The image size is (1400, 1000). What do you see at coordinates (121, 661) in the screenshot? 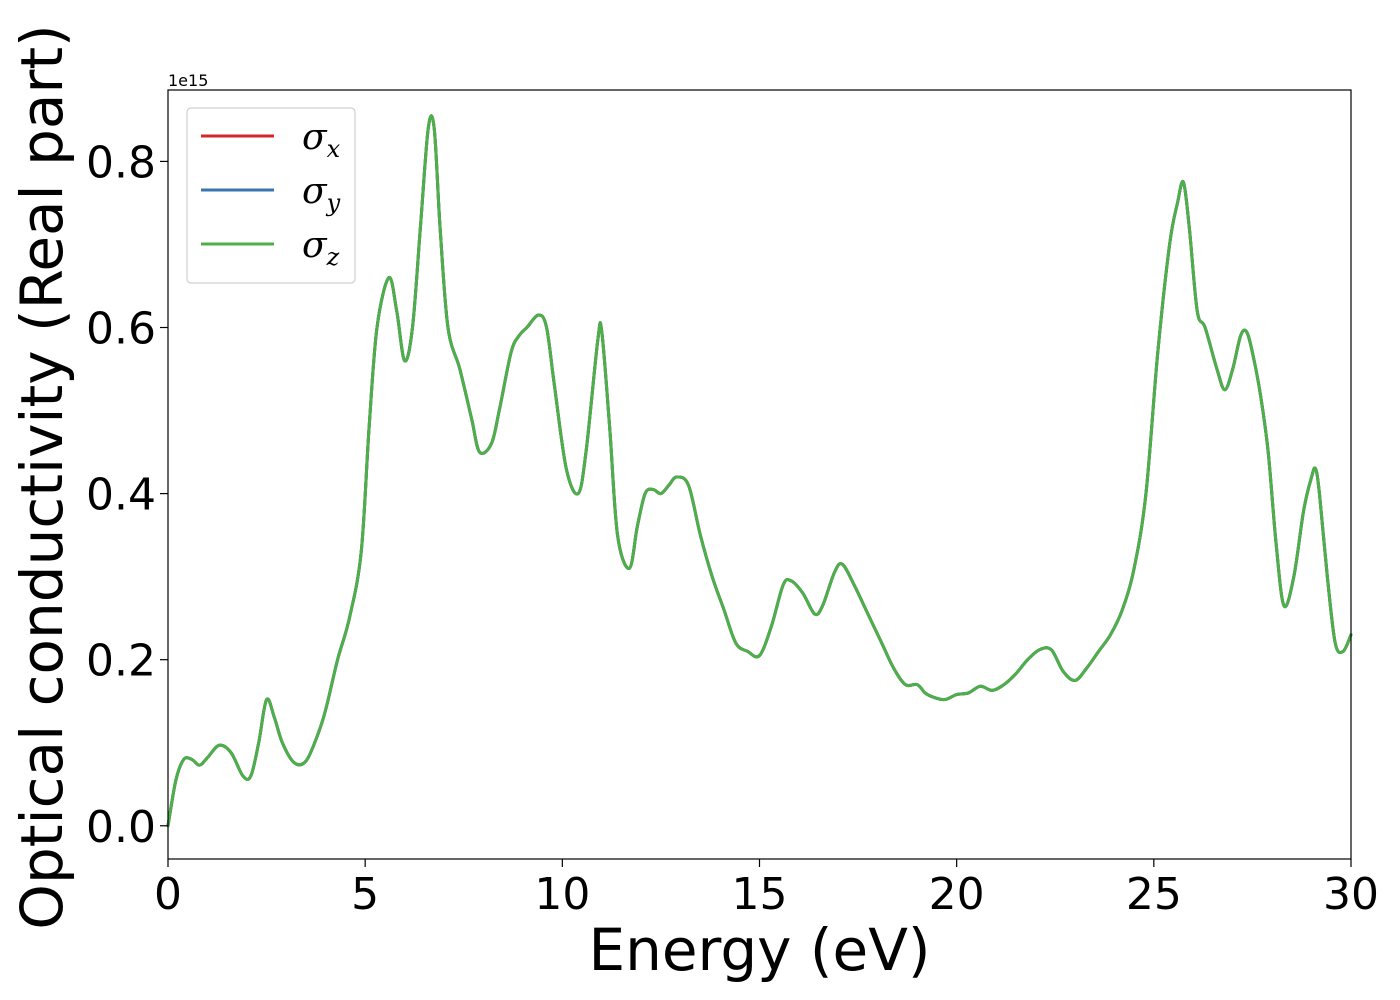
I see `y-tick-label: 0.2` at bounding box center [121, 661].